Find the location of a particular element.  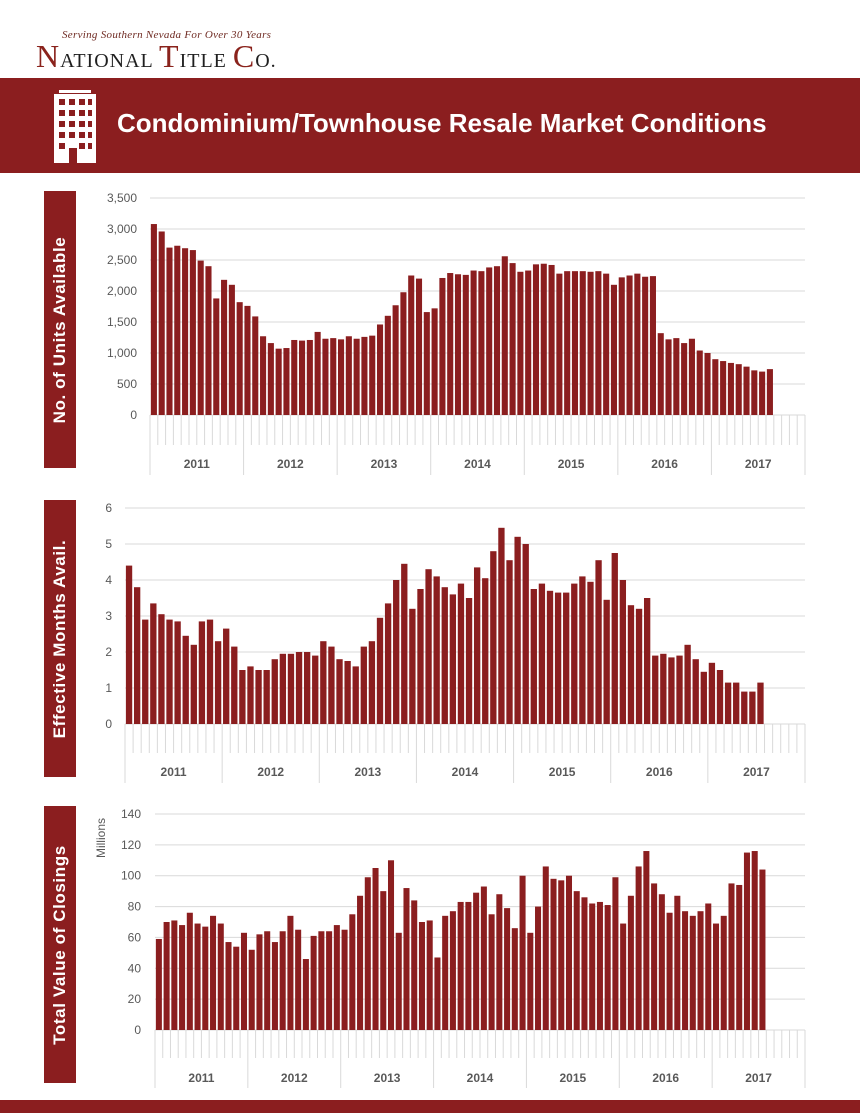

y-tick-label: 80 is located at coordinates (135, 907).